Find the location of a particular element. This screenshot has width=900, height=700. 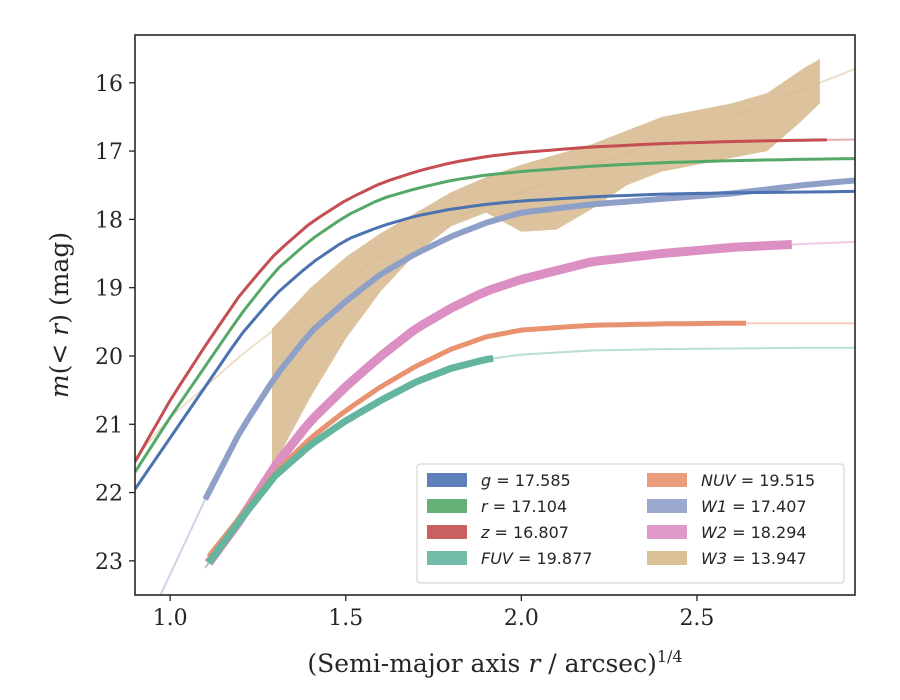

x-tick-label: 1.5 is located at coordinates (345, 618).